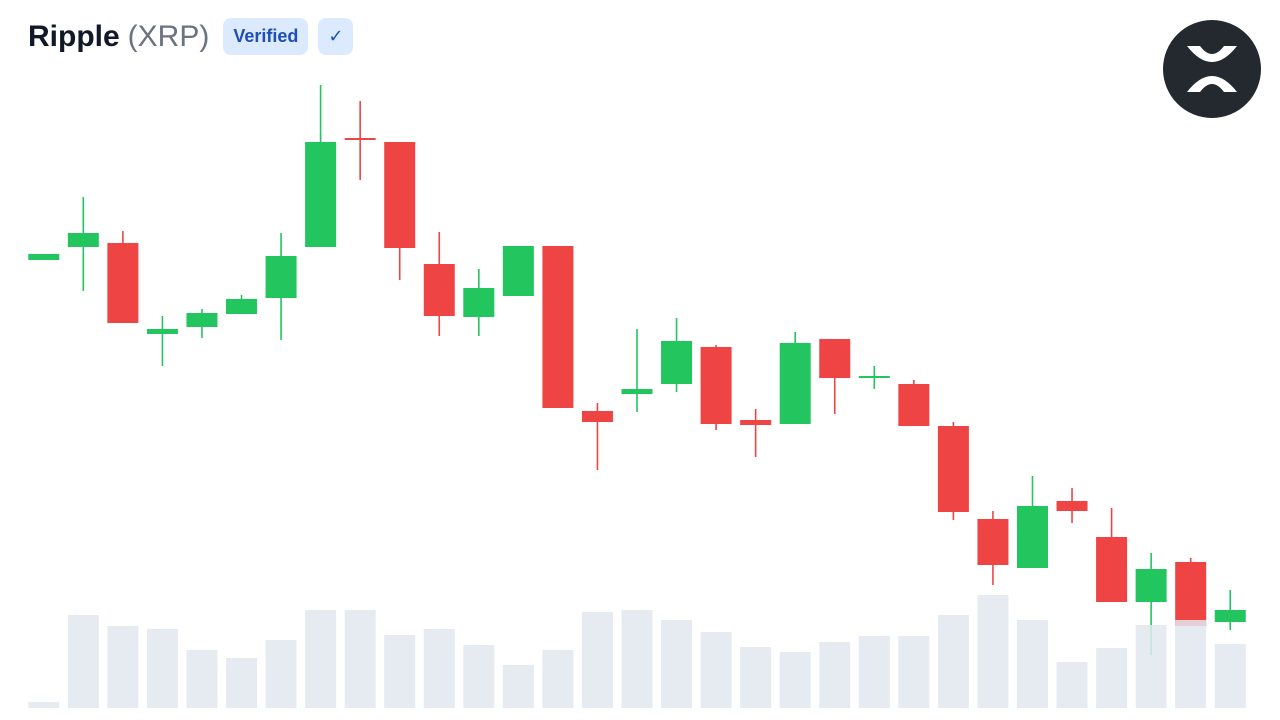 The width and height of the screenshot is (1280, 720). Describe the element at coordinates (168, 36) in the screenshot. I see `coin-ticker: (XRP)` at that location.